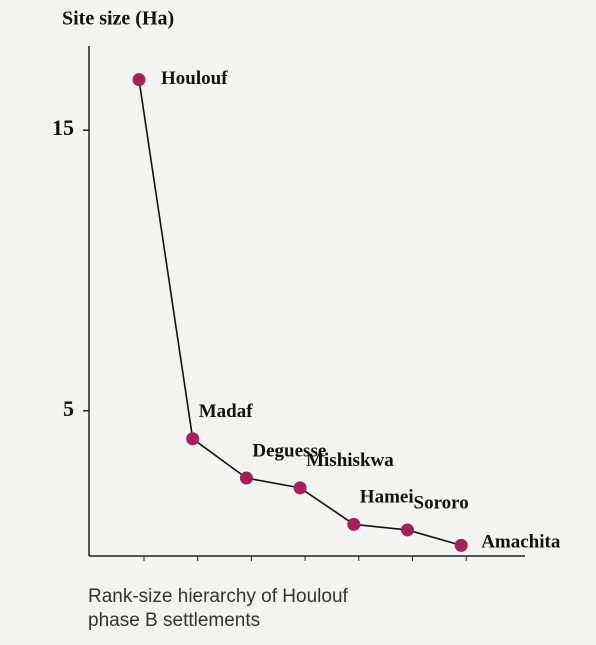  I want to click on point-label: Mishiskwa, so click(350, 460).